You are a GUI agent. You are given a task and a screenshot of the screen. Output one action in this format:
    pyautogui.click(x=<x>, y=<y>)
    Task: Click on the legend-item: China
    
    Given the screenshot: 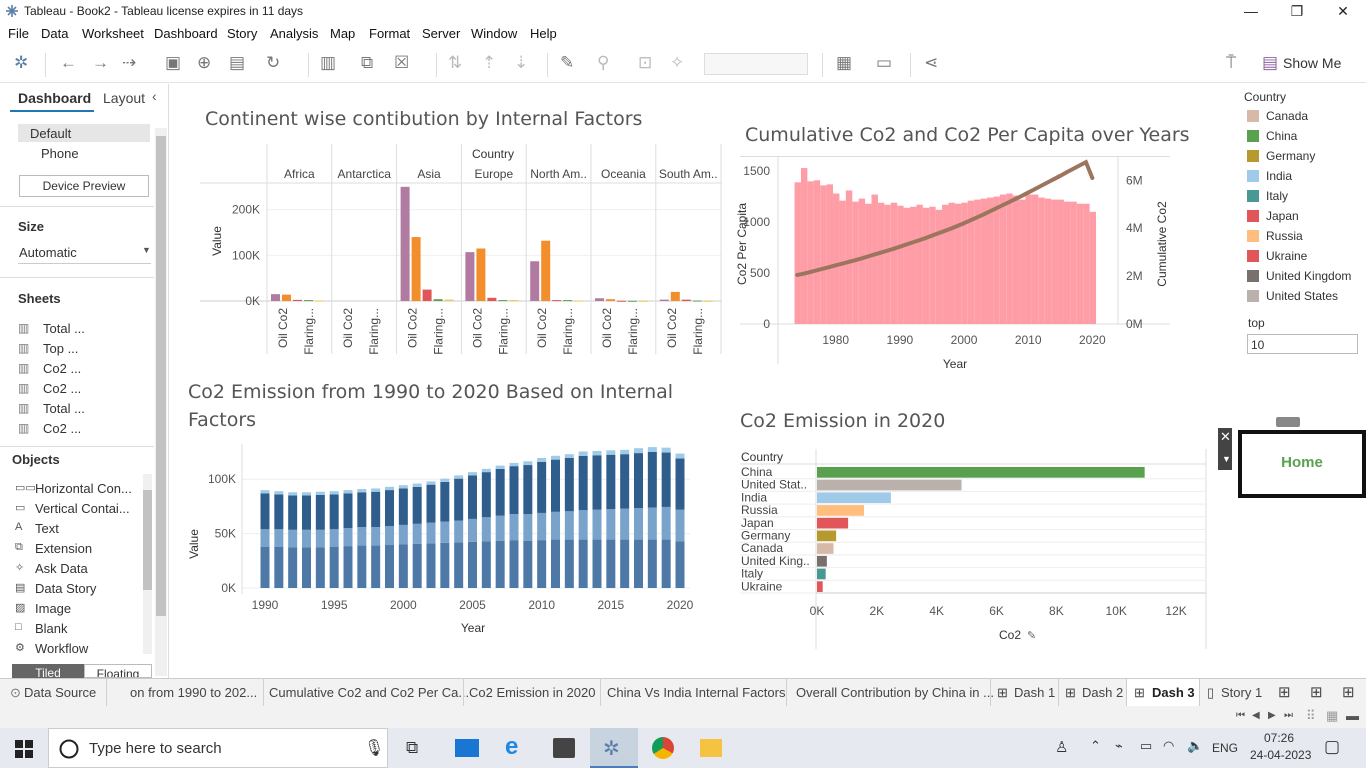 What is the action you would take?
    pyautogui.click(x=1282, y=136)
    